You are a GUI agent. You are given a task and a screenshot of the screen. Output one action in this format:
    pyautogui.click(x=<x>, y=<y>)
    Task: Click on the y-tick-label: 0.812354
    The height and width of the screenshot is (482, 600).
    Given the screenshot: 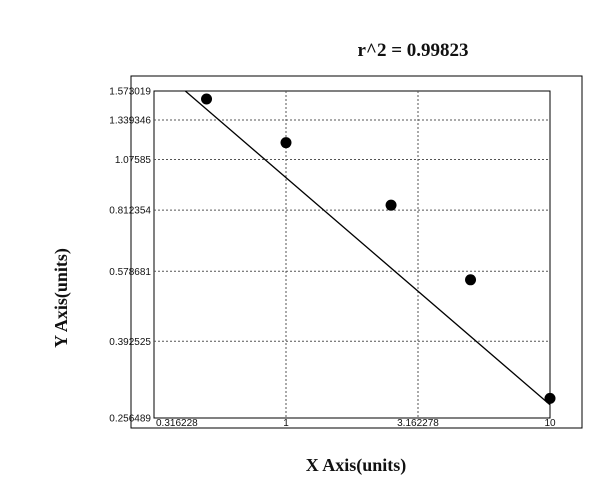 What is the action you would take?
    pyautogui.click(x=130, y=211)
    